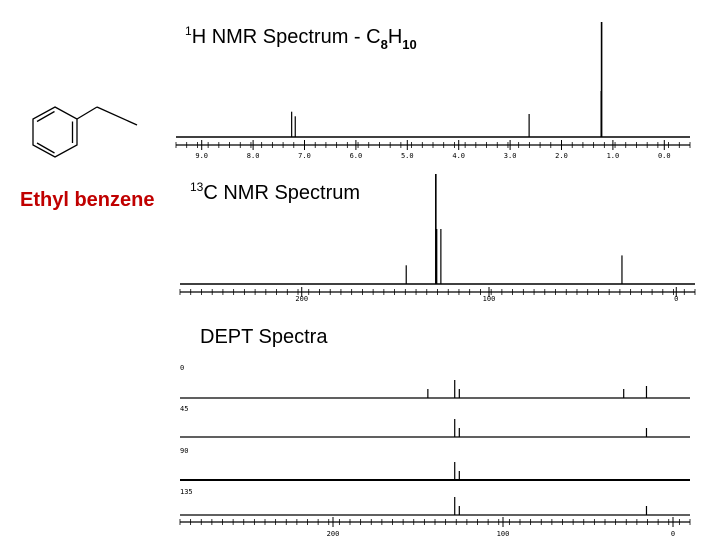 This screenshot has height=540, width=720. I want to click on c13-tick-label: 0, so click(676, 299).